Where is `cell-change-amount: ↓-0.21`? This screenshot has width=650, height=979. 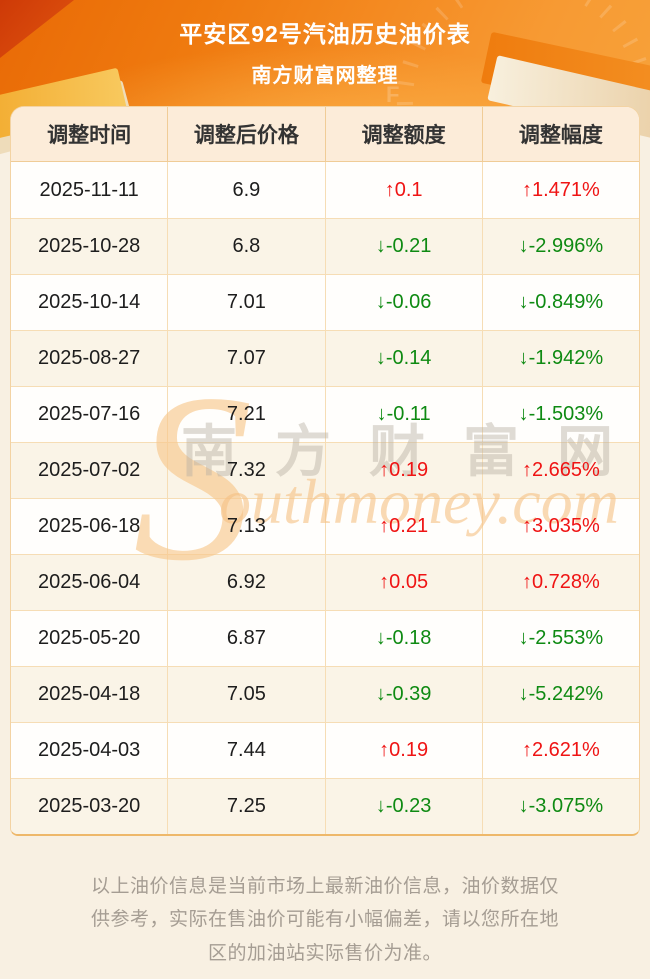 cell-change-amount: ↓-0.21 is located at coordinates (404, 246).